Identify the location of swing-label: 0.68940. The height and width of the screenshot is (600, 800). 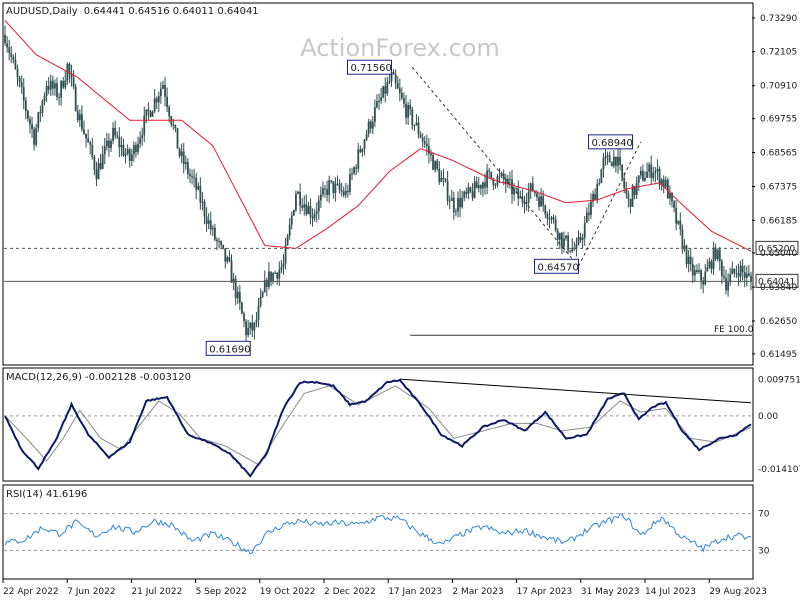
(611, 142).